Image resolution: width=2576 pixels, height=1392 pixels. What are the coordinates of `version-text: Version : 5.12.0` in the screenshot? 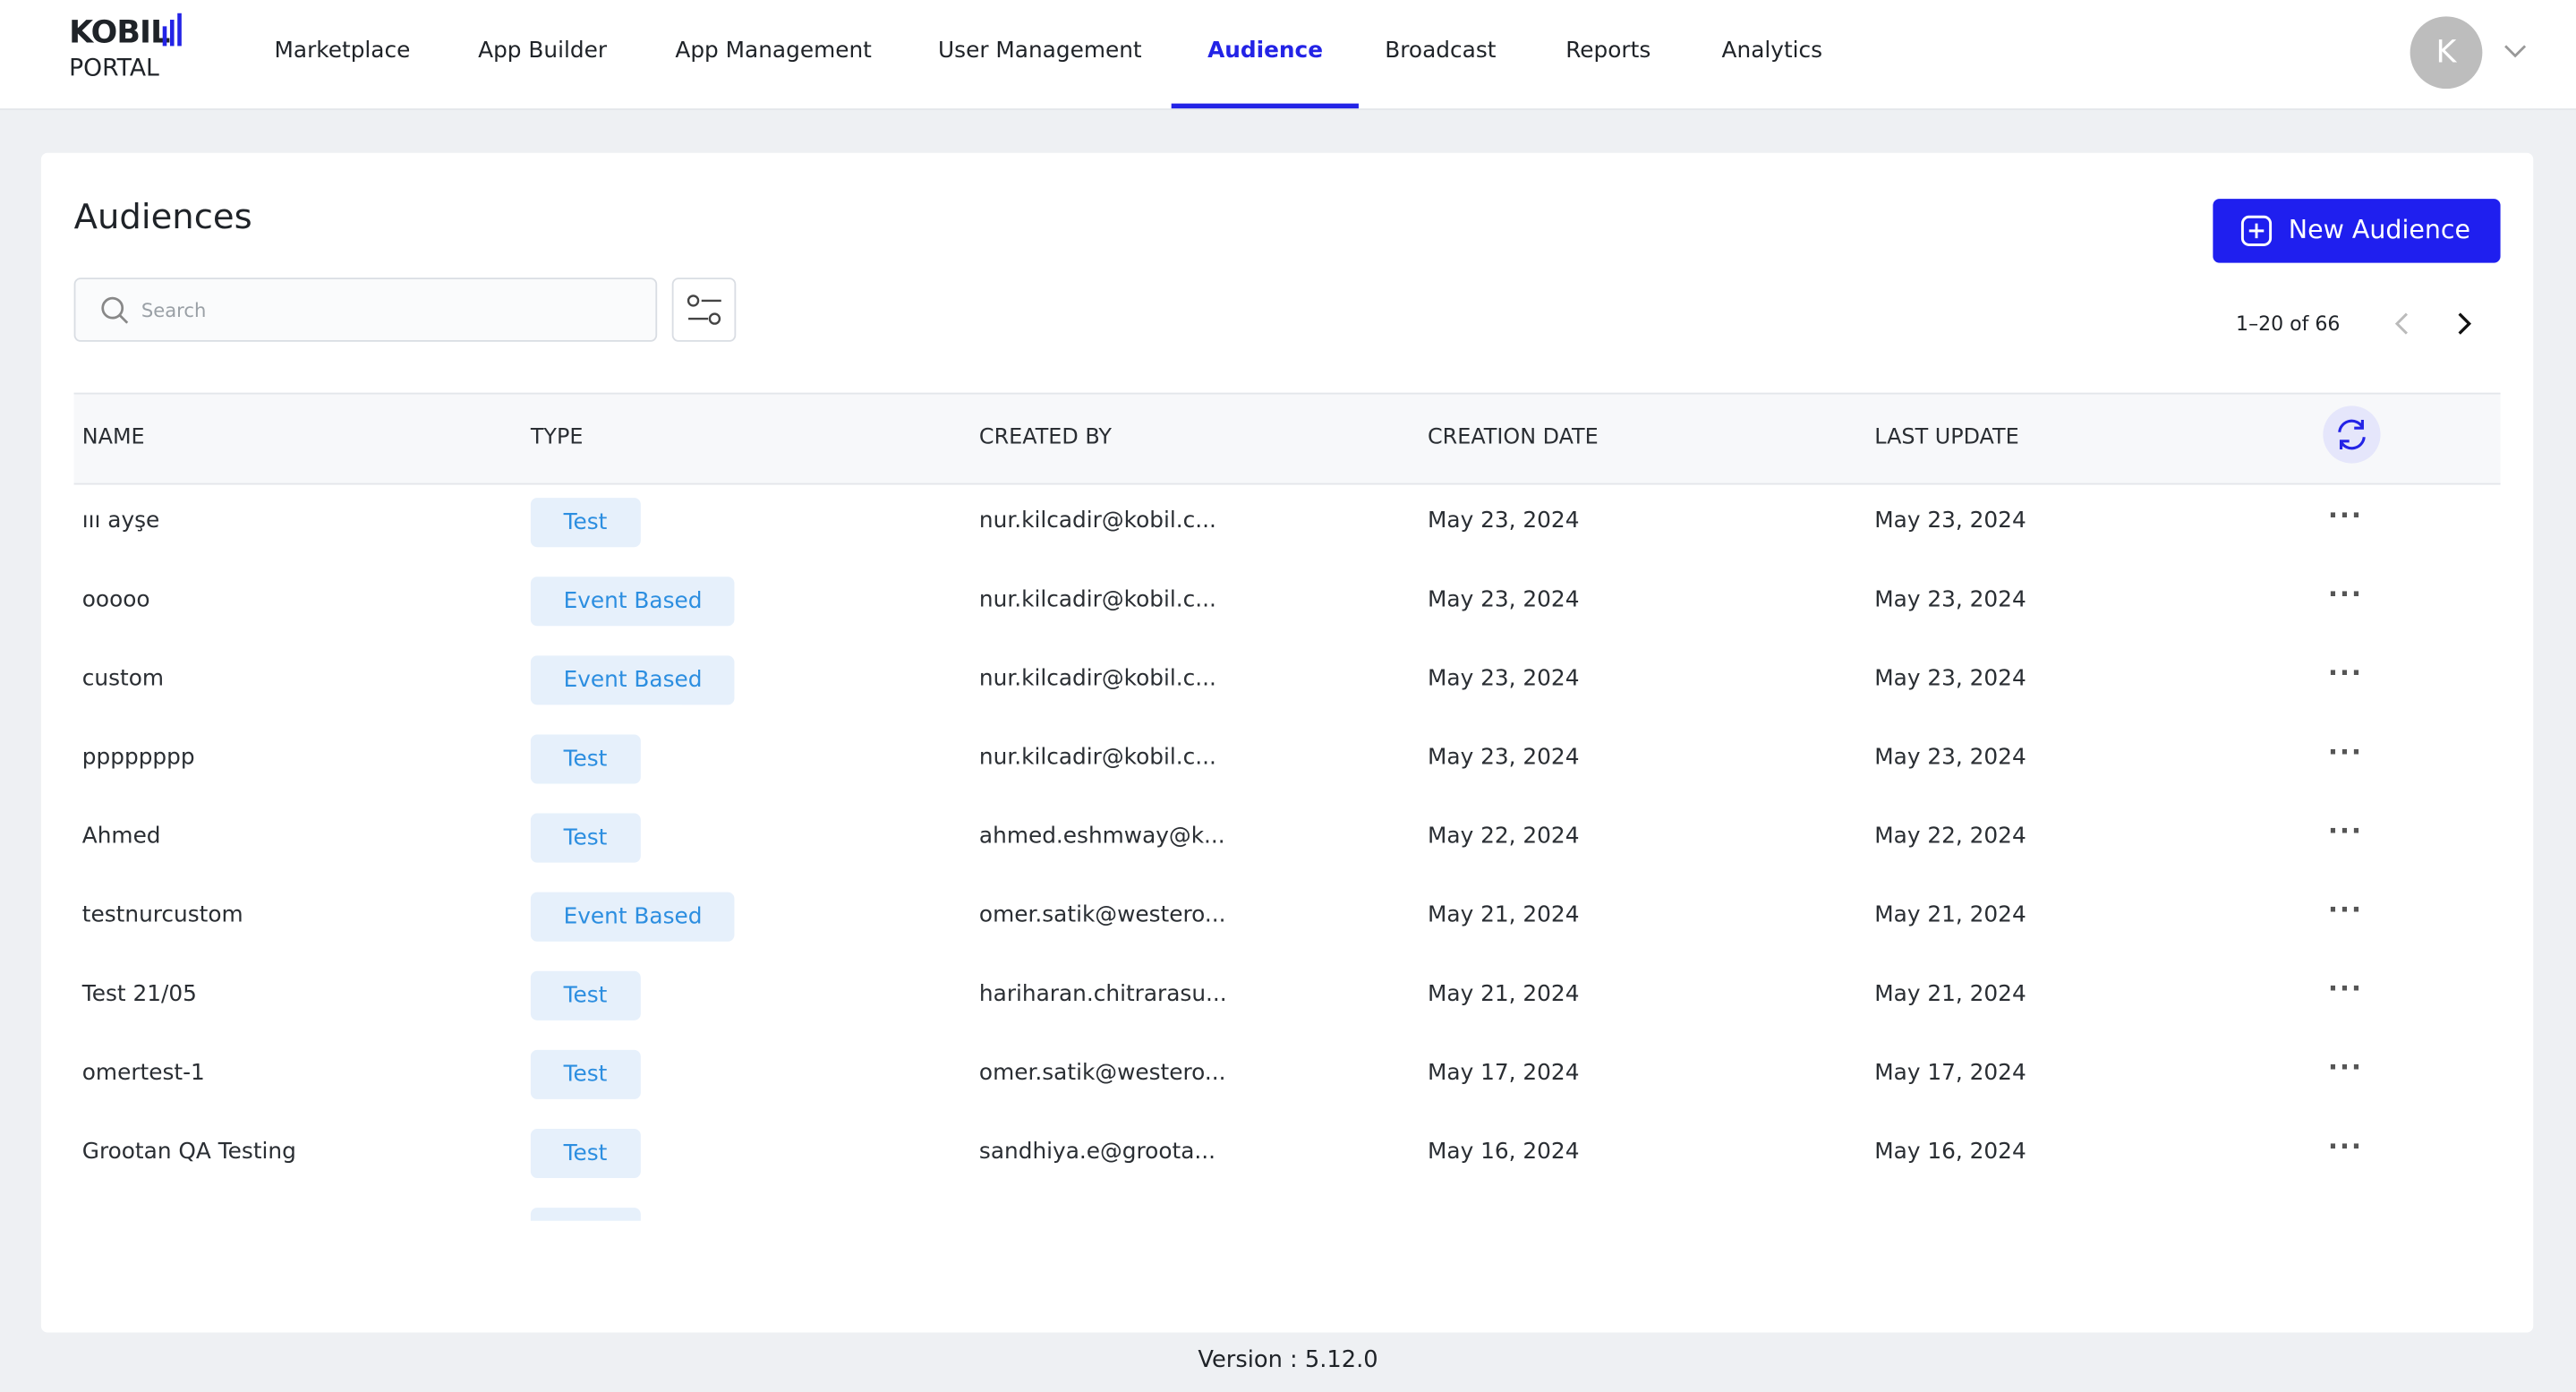 It's located at (1288, 1360).